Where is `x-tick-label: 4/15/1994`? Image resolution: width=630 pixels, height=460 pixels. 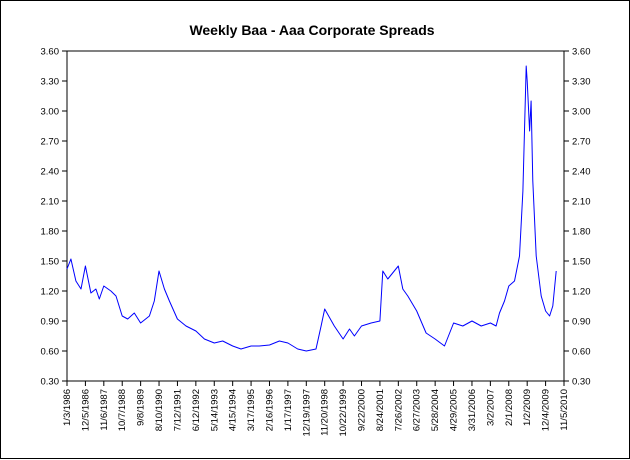
x-tick-label: 4/15/1994 is located at coordinates (233, 410).